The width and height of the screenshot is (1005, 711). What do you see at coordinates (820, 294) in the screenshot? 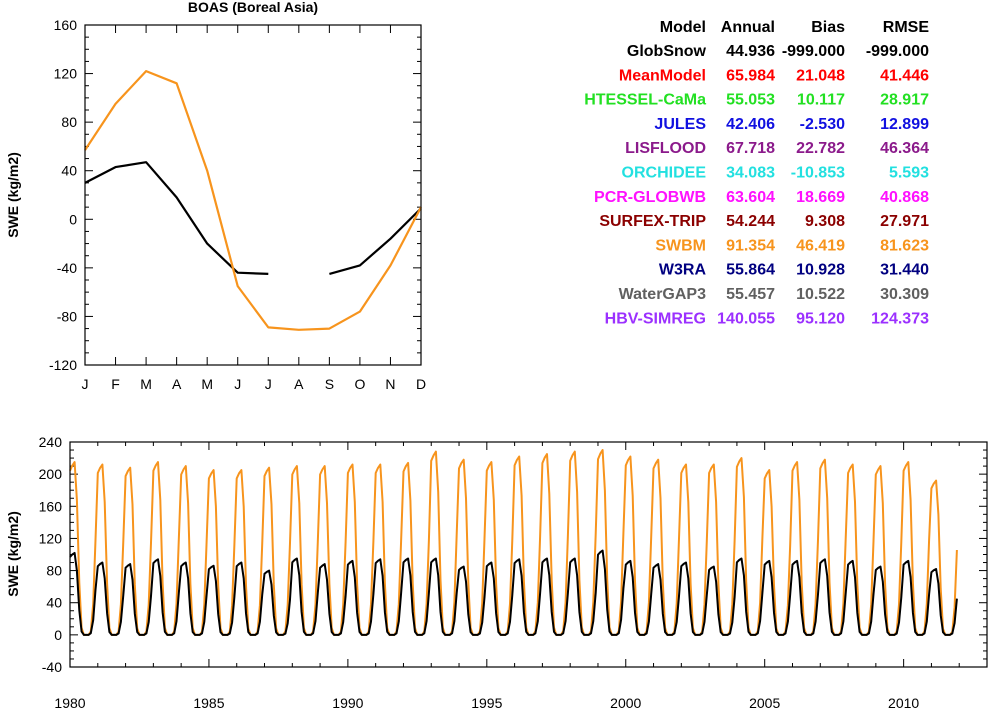
I see `bias-value: 10.522` at bounding box center [820, 294].